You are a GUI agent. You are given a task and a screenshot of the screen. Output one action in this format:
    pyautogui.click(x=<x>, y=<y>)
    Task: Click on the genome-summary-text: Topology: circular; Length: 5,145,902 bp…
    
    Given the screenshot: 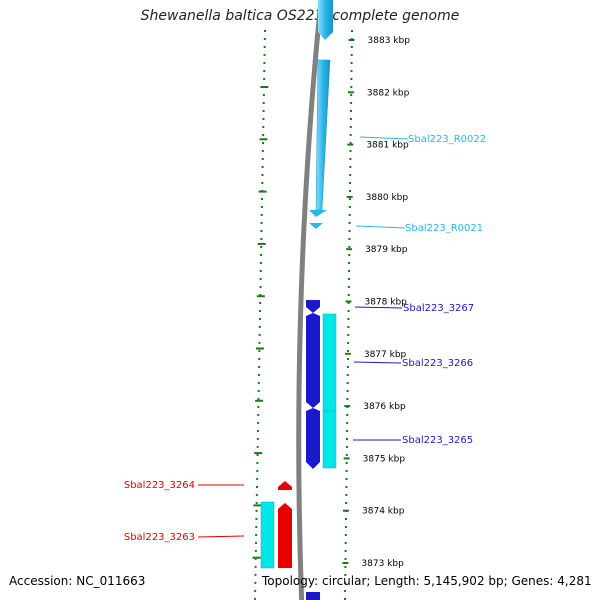 What is the action you would take?
    pyautogui.click(x=427, y=581)
    